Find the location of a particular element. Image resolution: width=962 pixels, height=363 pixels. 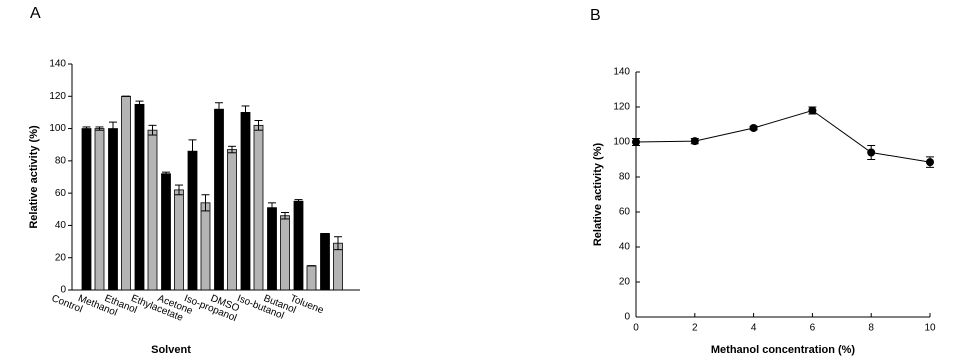

line is located at coordinates (783, 136).